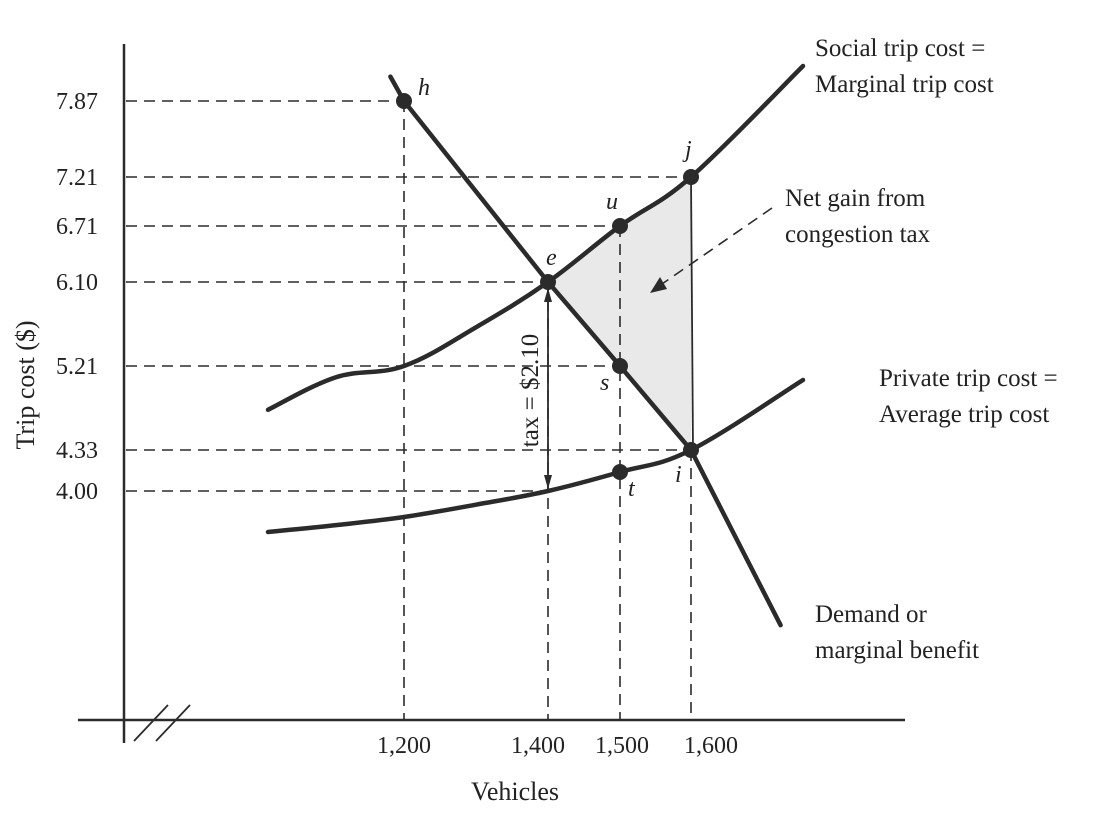  What do you see at coordinates (678, 475) in the screenshot?
I see `point-label-i: i` at bounding box center [678, 475].